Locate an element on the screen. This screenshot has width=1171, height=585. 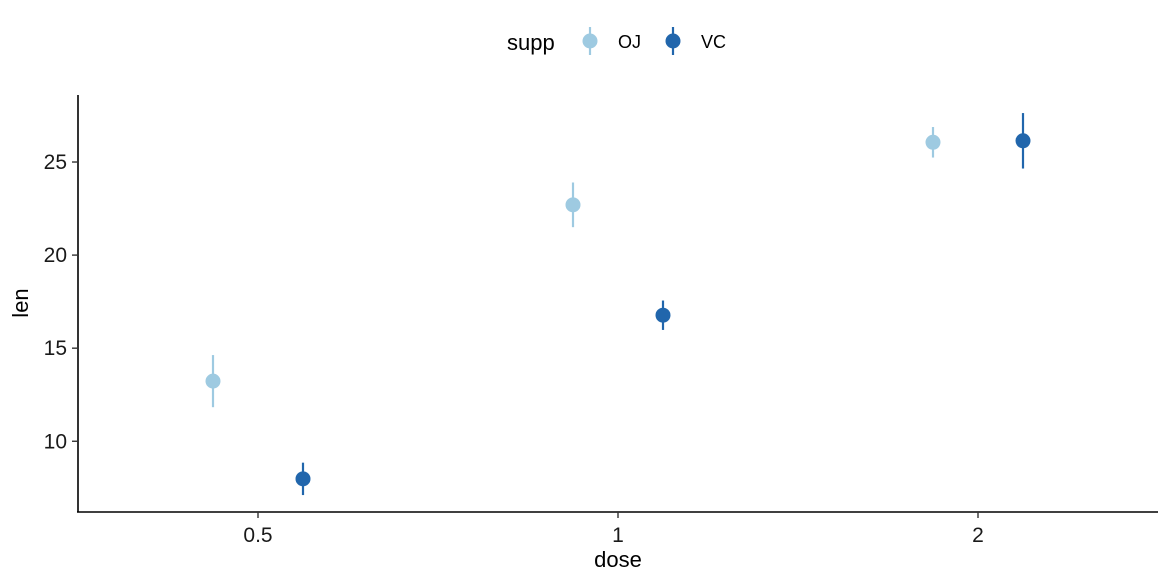
y-tick-label: 20 is located at coordinates (55, 255).